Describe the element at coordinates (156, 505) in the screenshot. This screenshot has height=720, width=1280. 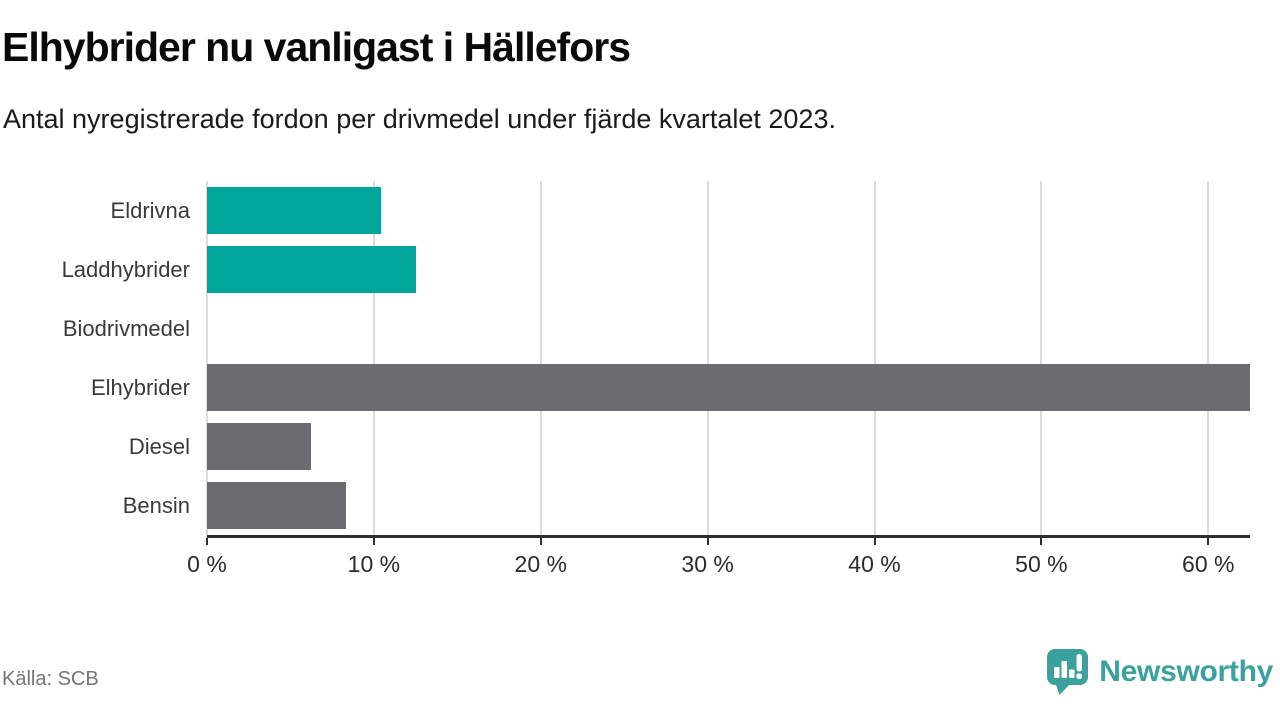
I see `category-label-bensin: Bensin` at that location.